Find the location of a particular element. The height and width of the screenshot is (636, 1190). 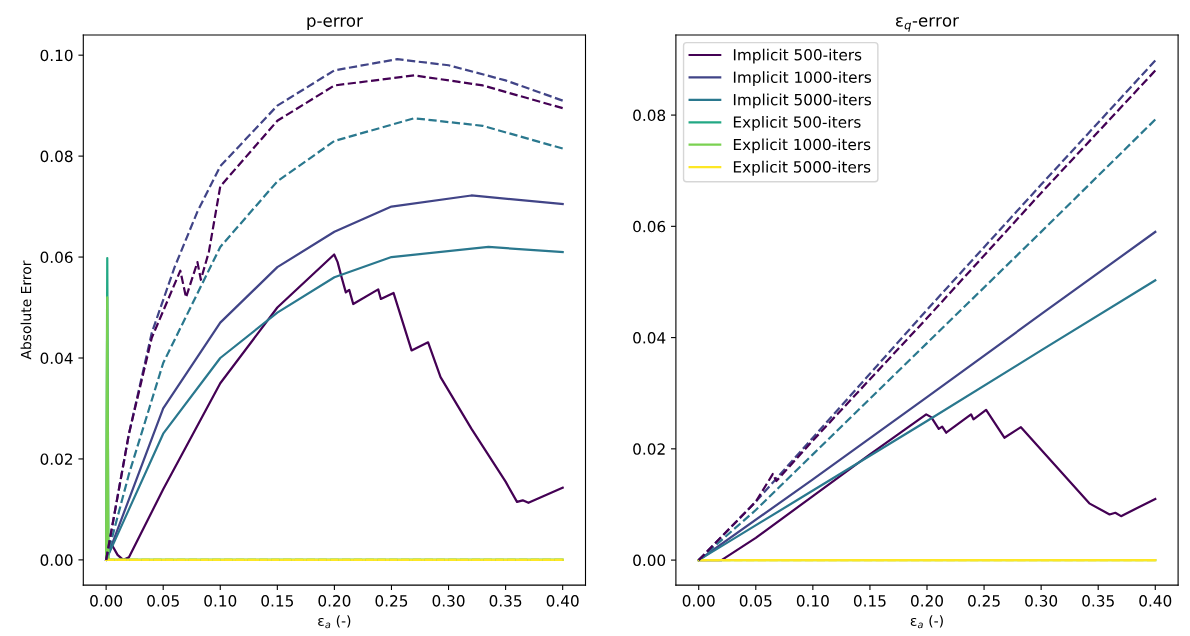

y-tick-label: 0.10 is located at coordinates (56, 55).